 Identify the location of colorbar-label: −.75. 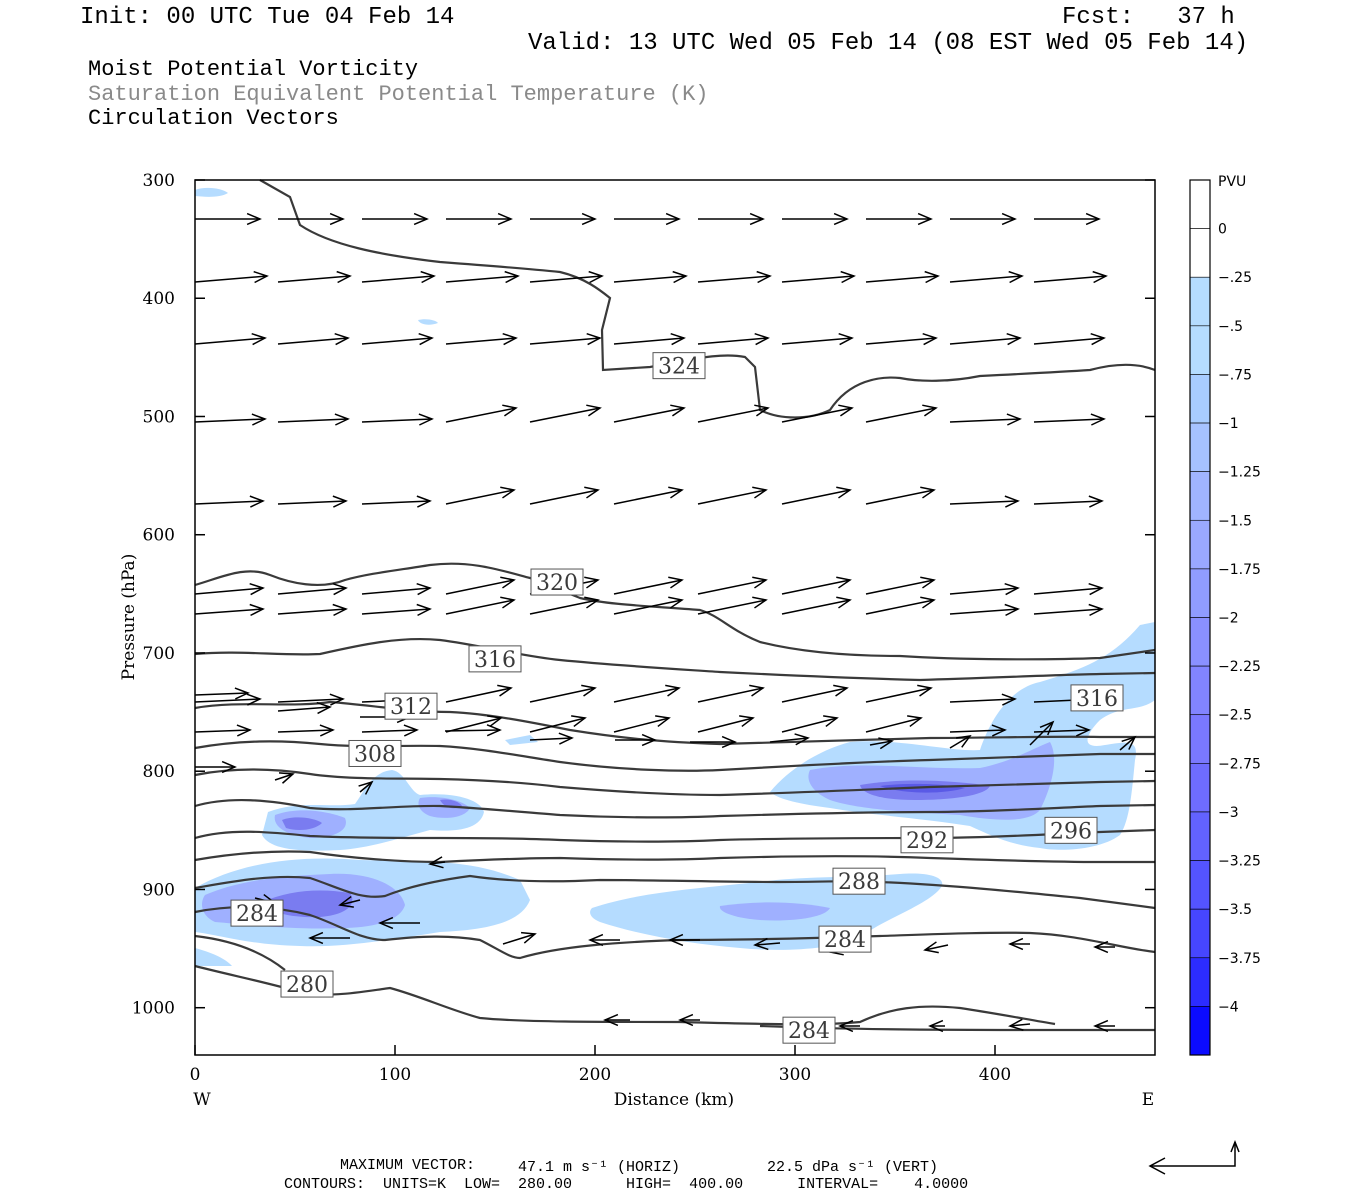
(1235, 375).